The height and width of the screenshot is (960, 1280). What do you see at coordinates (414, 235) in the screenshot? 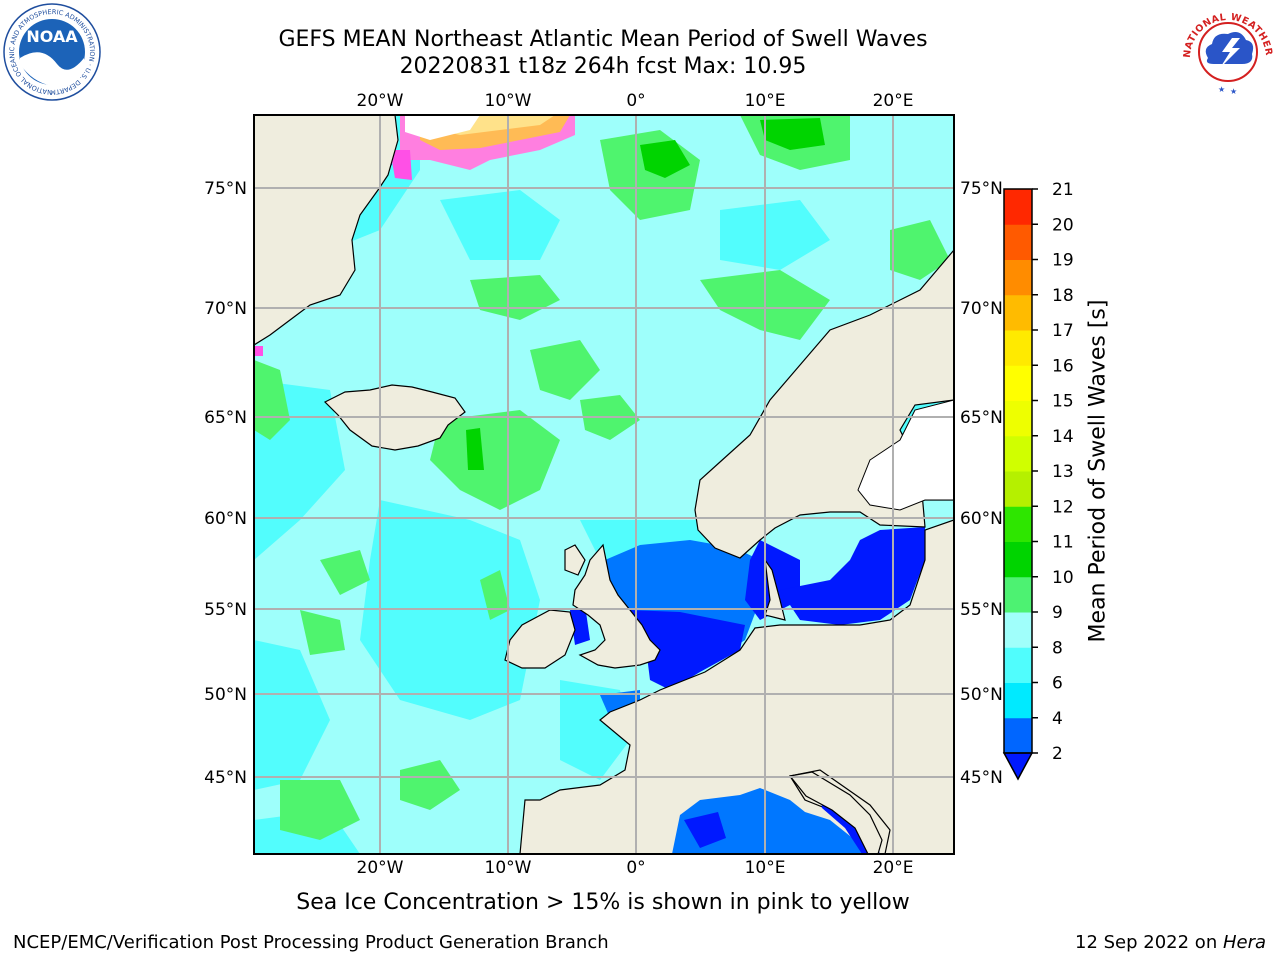
I see `sea-ice-field` at bounding box center [414, 235].